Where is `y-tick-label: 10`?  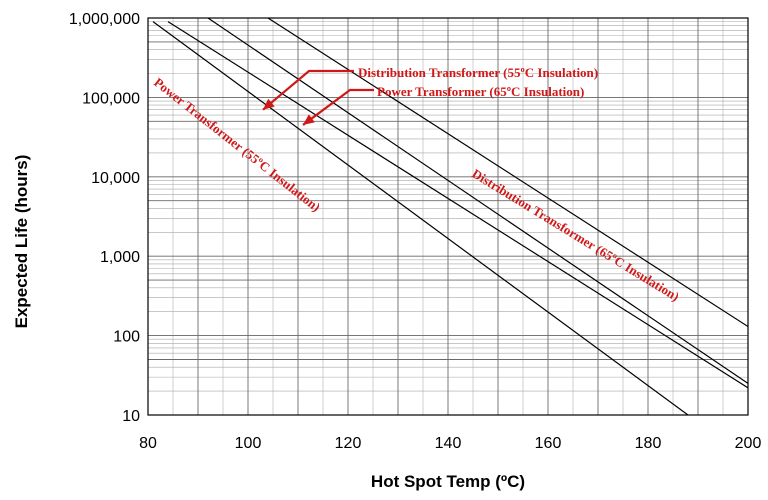 y-tick-label: 10 is located at coordinates (131, 416).